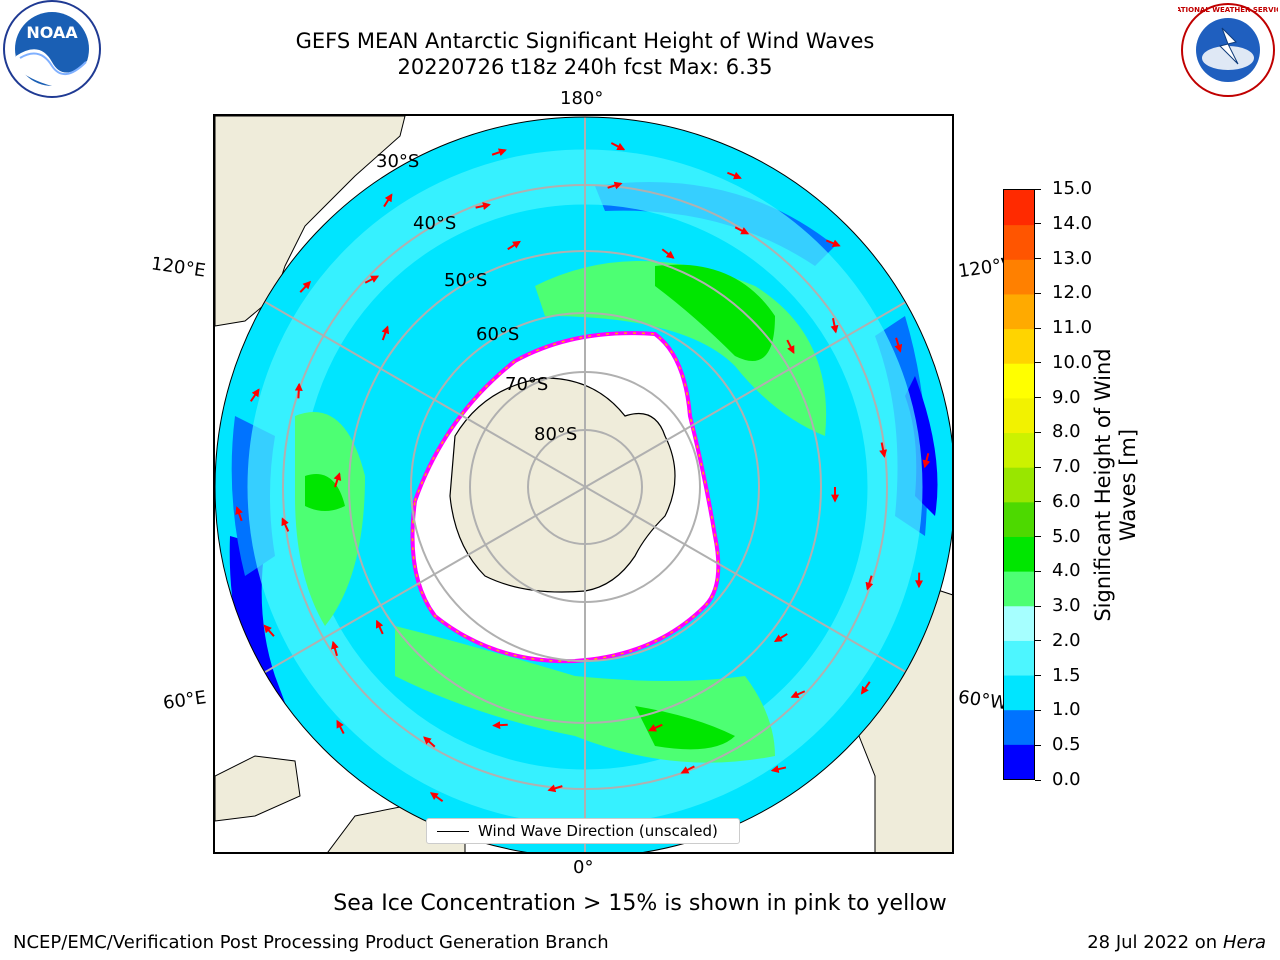 The image size is (1280, 960). Describe the element at coordinates (398, 161) in the screenshot. I see `lat-label-30s: 30°S` at that location.